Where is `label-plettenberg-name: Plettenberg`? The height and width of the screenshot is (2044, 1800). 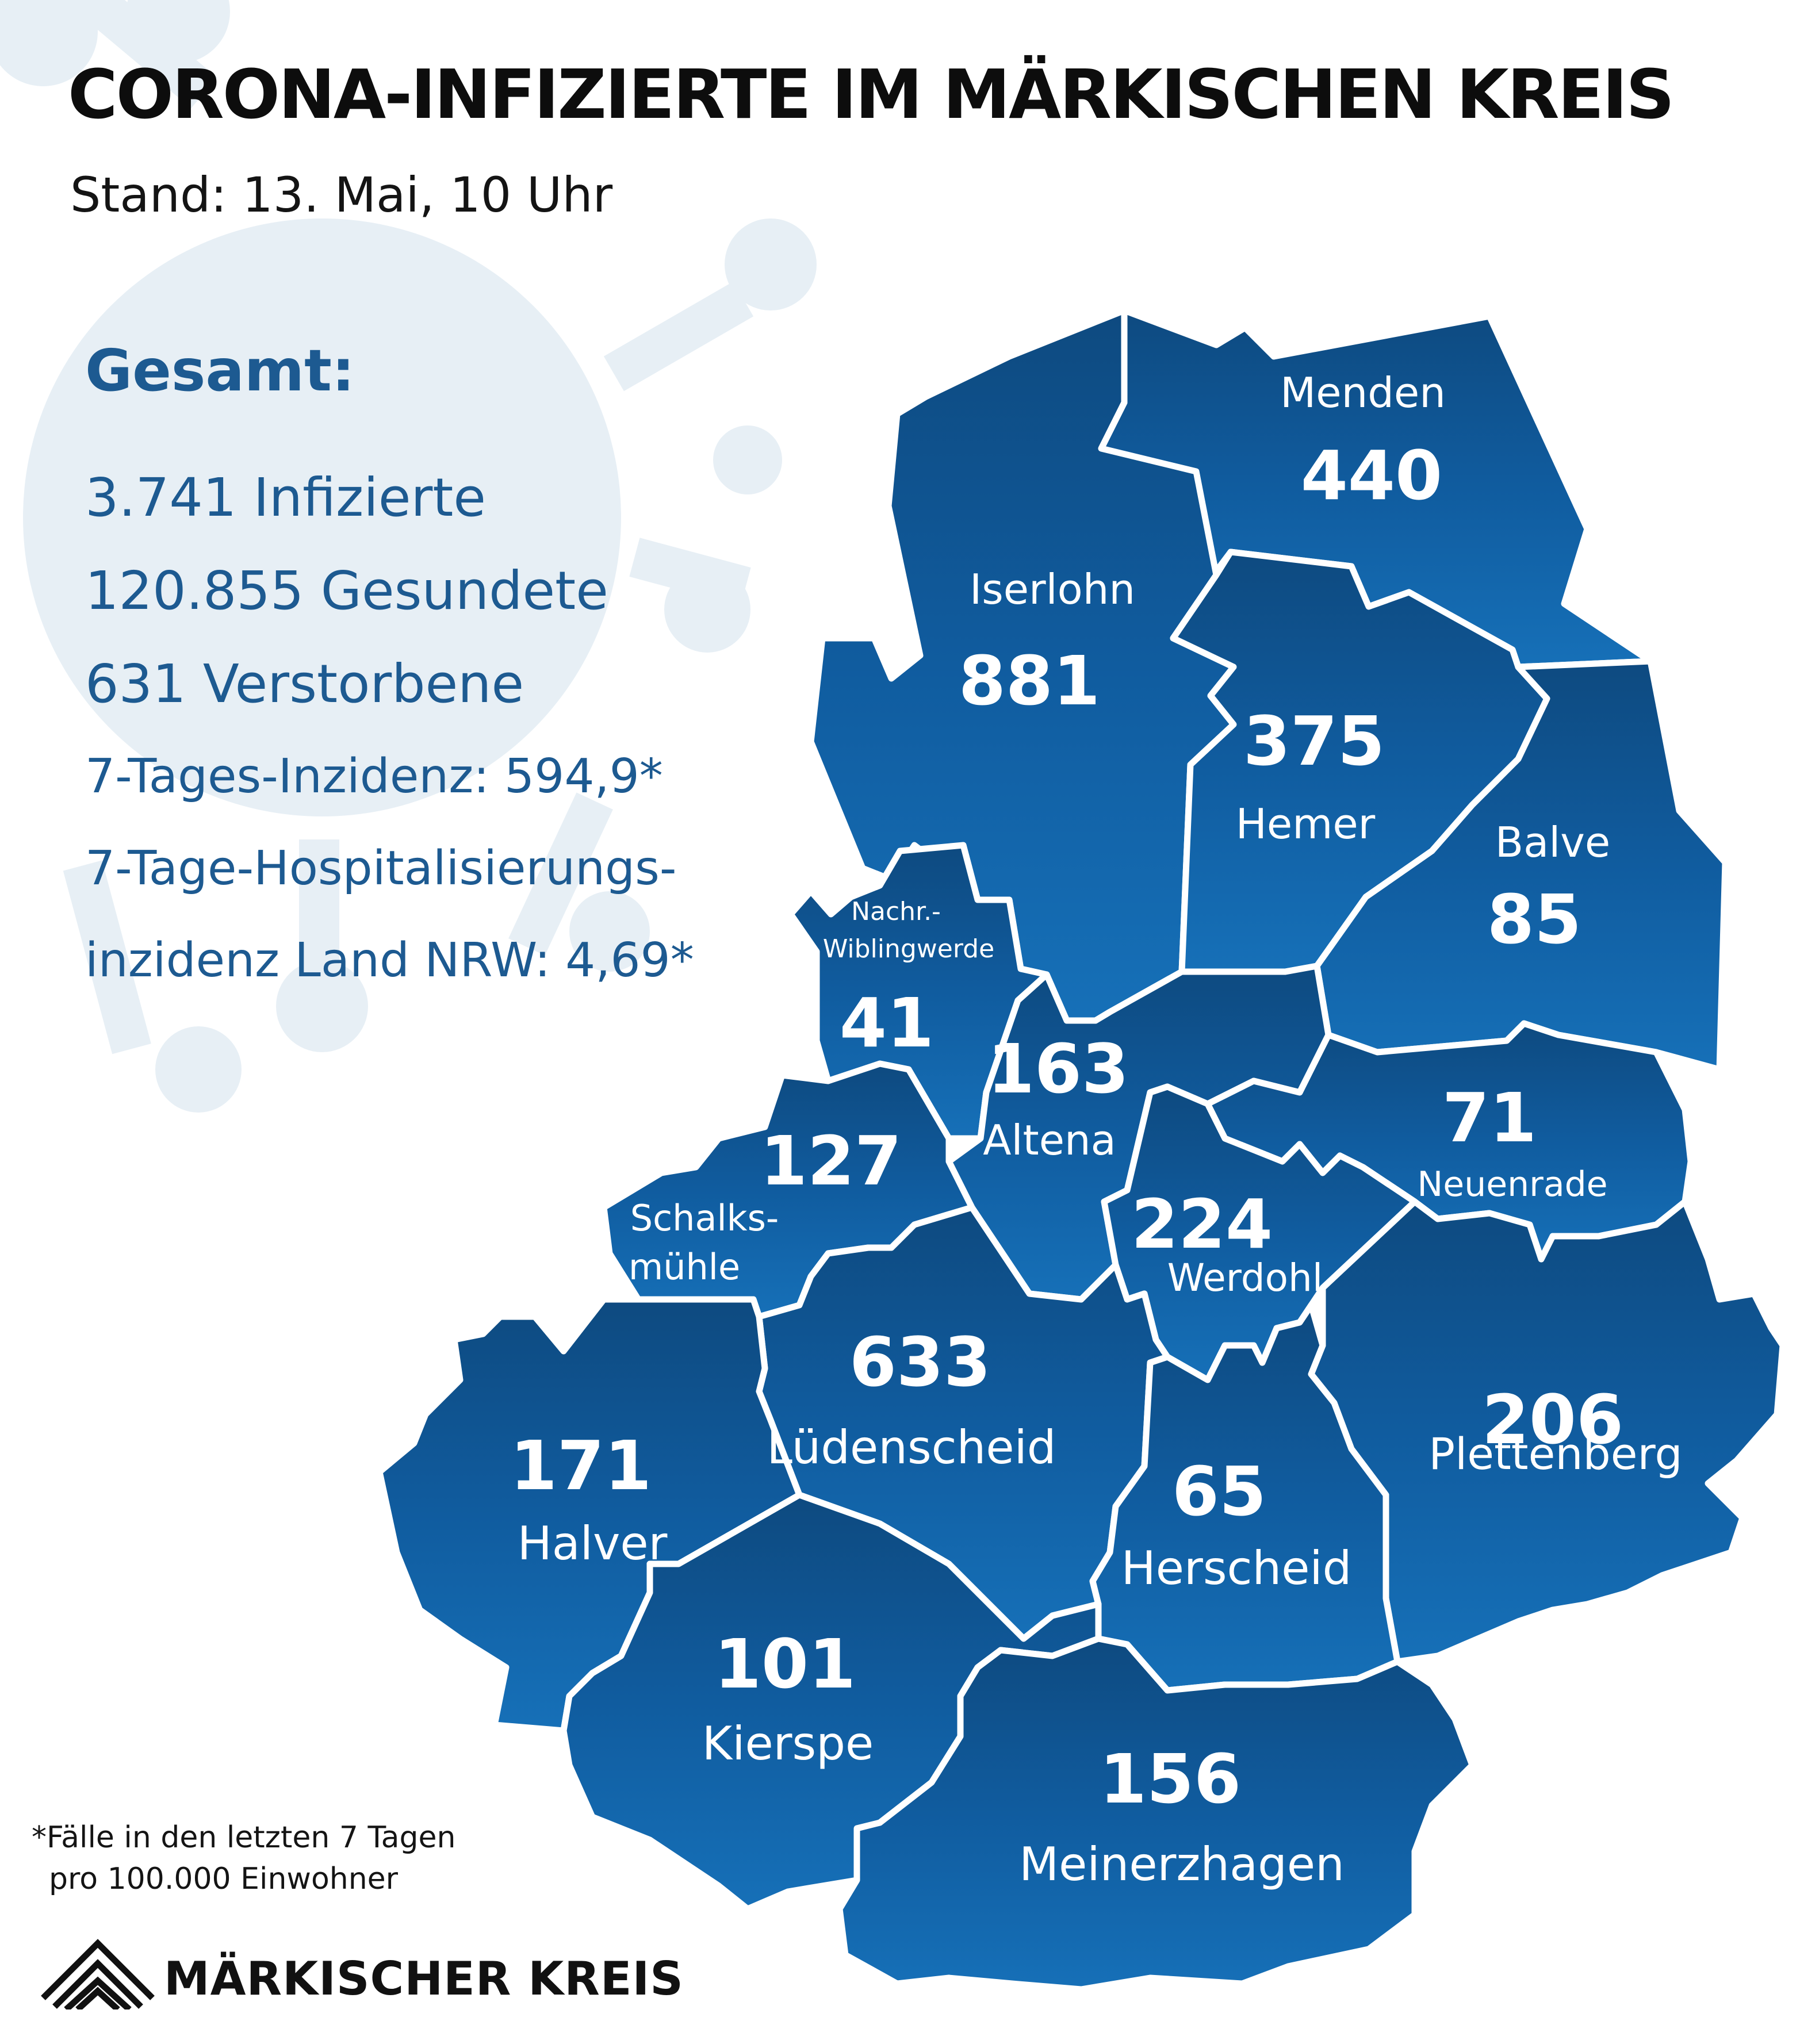 label-plettenberg-name: Plettenberg is located at coordinates (1555, 1454).